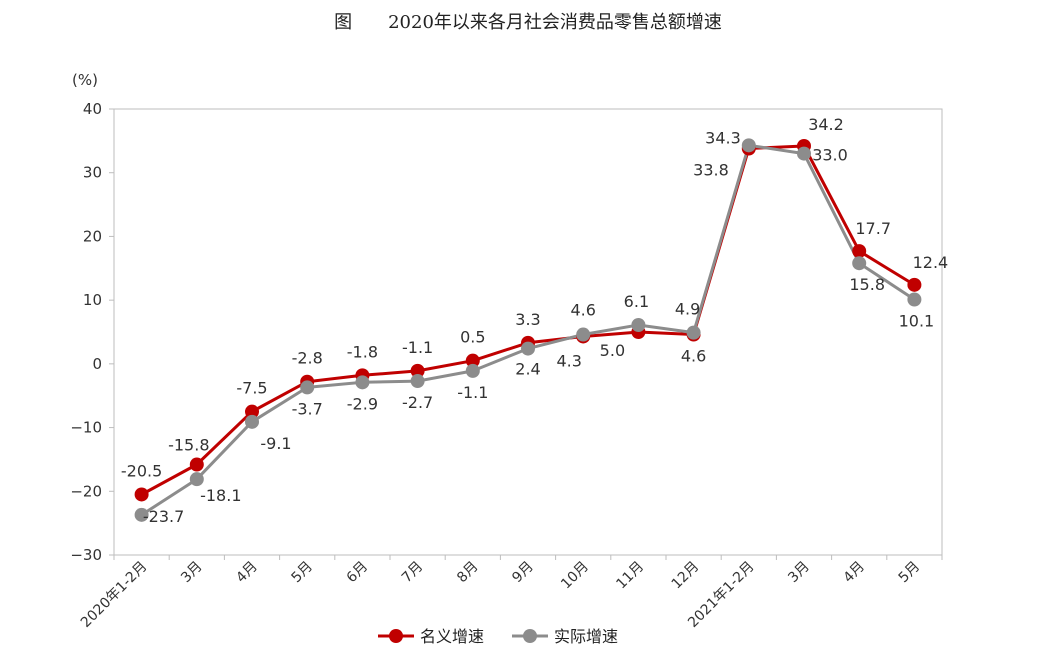 This screenshot has height=668, width=1056. What do you see at coordinates (586, 636) in the screenshot?
I see `legend-label: 实际增速` at bounding box center [586, 636].